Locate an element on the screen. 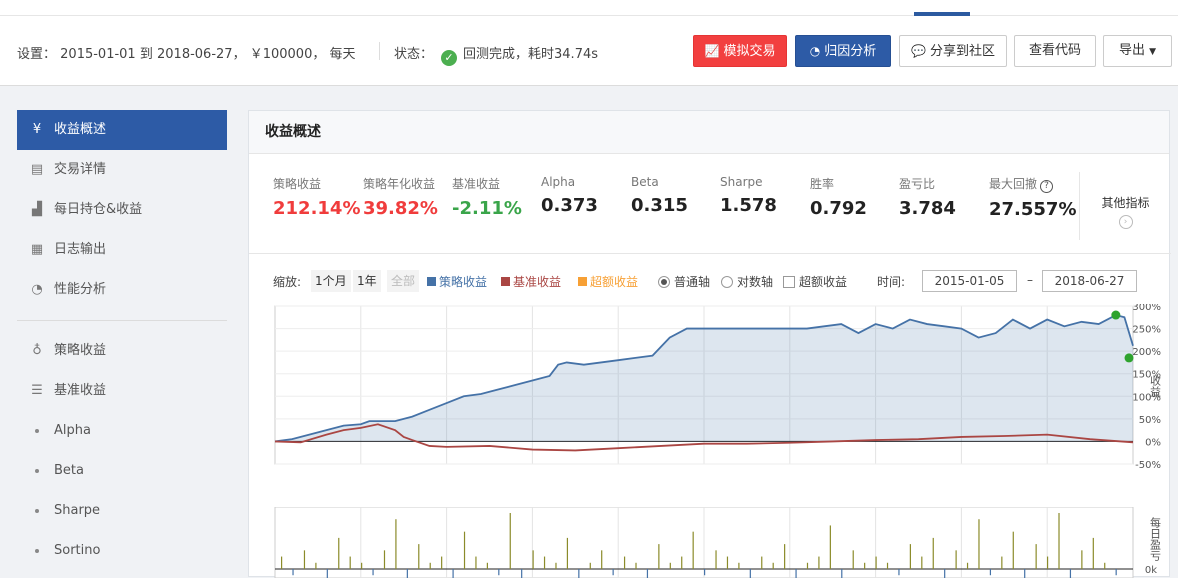 This screenshot has width=1178, height=578. sidebar-item-label: Alpha is located at coordinates (72, 430).